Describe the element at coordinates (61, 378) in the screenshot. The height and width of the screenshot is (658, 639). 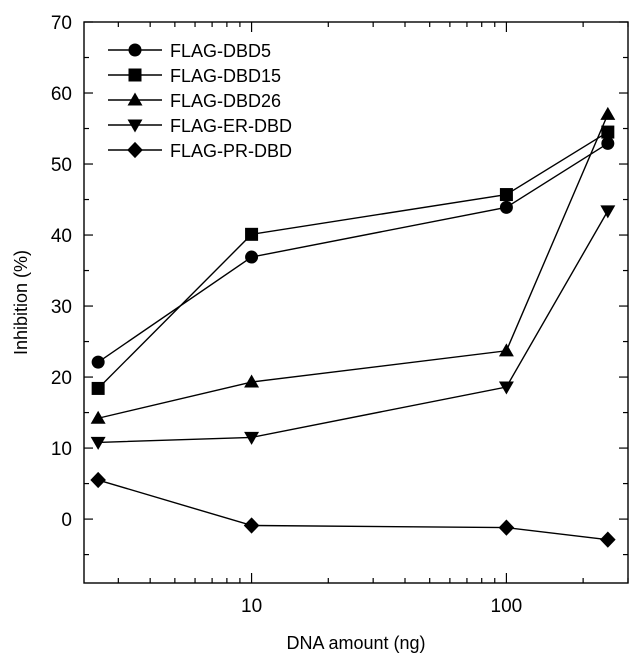
I see `y-tick-label: 20` at that location.